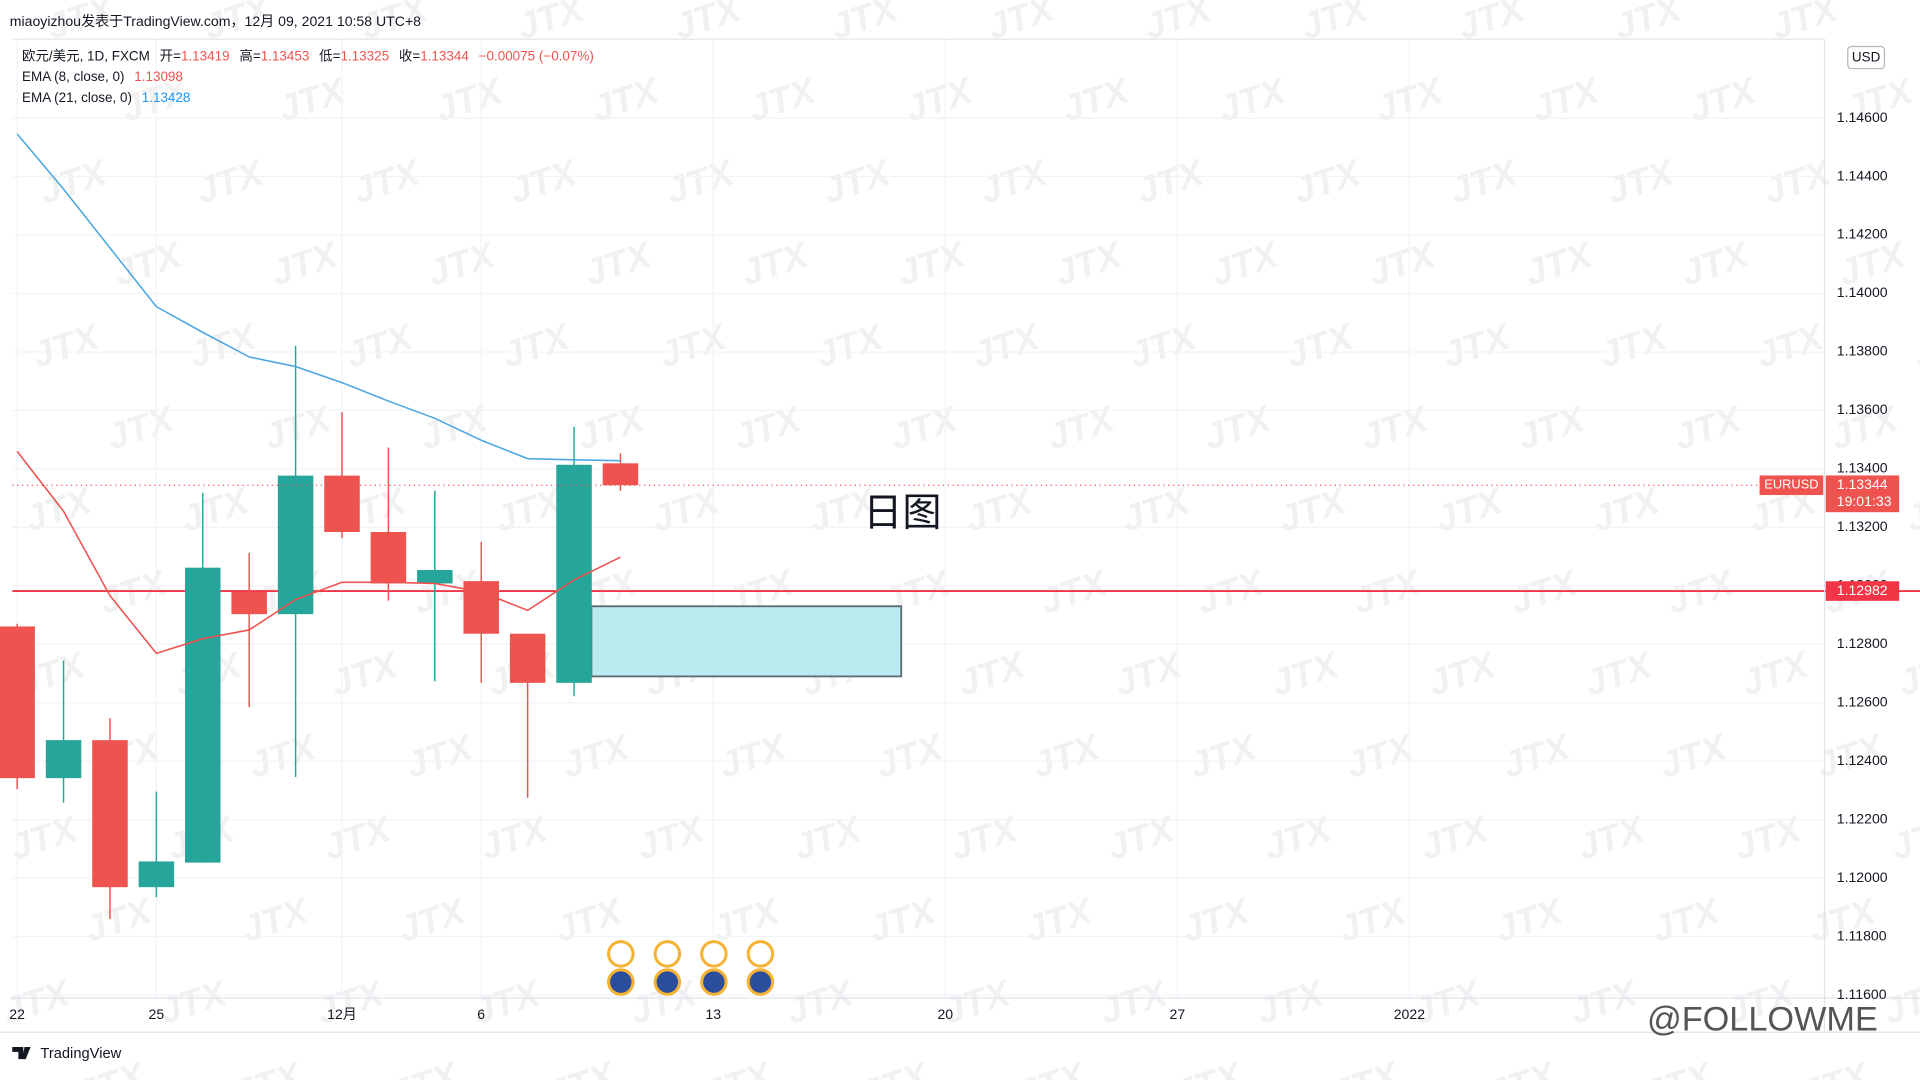 The image size is (1920, 1080). Describe the element at coordinates (1862, 760) in the screenshot. I see `y-tick-label: 1.12400` at that location.